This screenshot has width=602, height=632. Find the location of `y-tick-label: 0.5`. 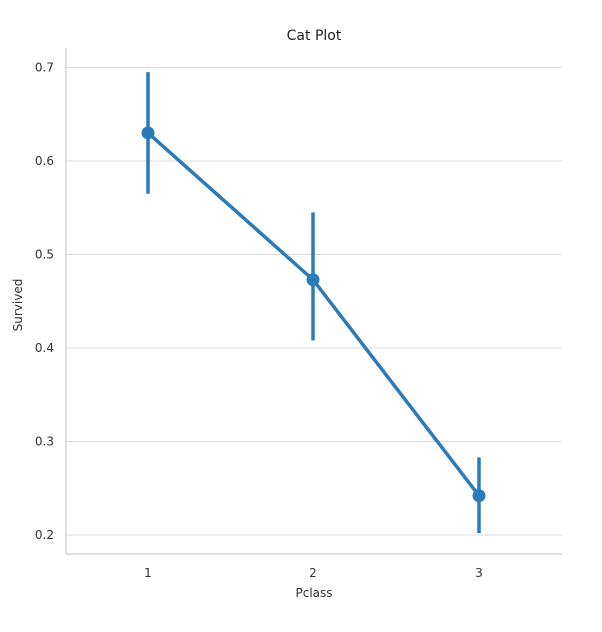

y-tick-label: 0.5 is located at coordinates (44, 255).